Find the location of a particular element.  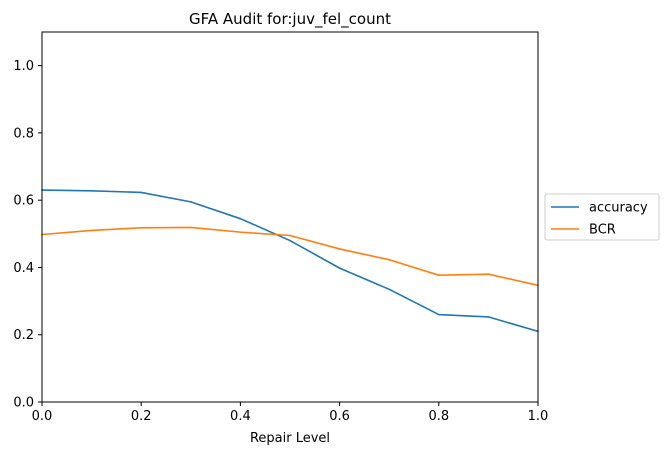

x-axis-label: Repair Level is located at coordinates (290, 438).